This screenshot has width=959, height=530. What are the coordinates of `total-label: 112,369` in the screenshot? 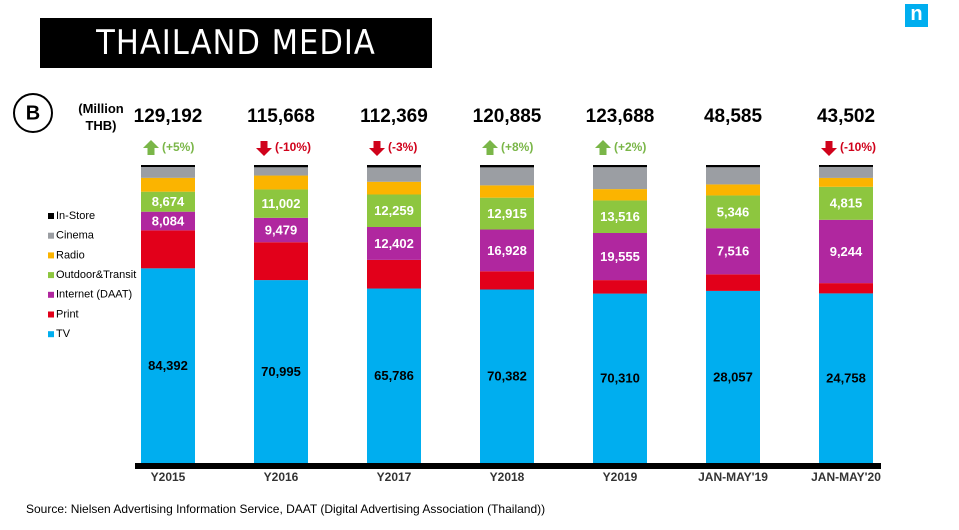 It's located at (394, 116).